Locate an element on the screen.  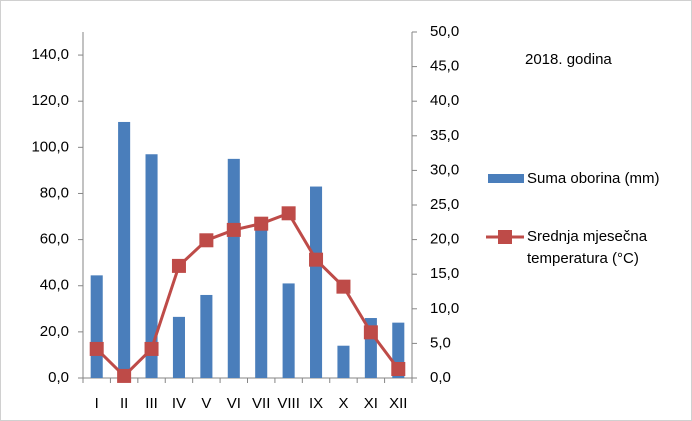
y2-tick-label: 40,0 is located at coordinates (444, 100).